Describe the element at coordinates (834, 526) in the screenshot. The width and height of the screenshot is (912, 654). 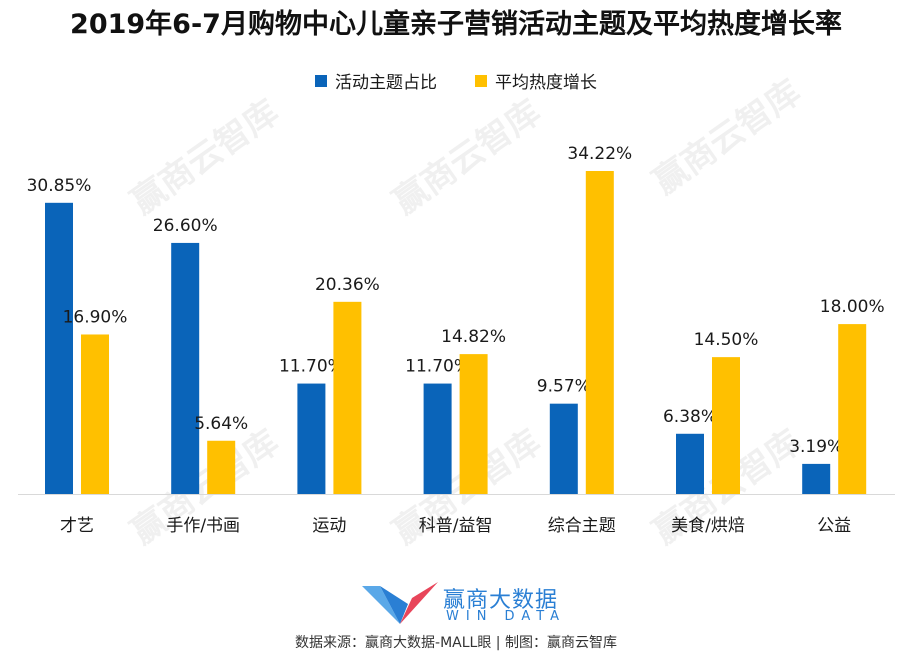
I see `category-label: 公益` at that location.